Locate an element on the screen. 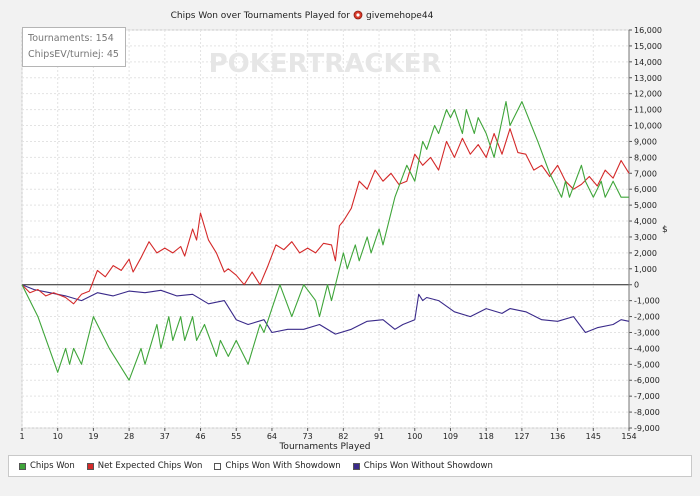 The image size is (700, 496). y-tick-label: 11,000 is located at coordinates (648, 110).